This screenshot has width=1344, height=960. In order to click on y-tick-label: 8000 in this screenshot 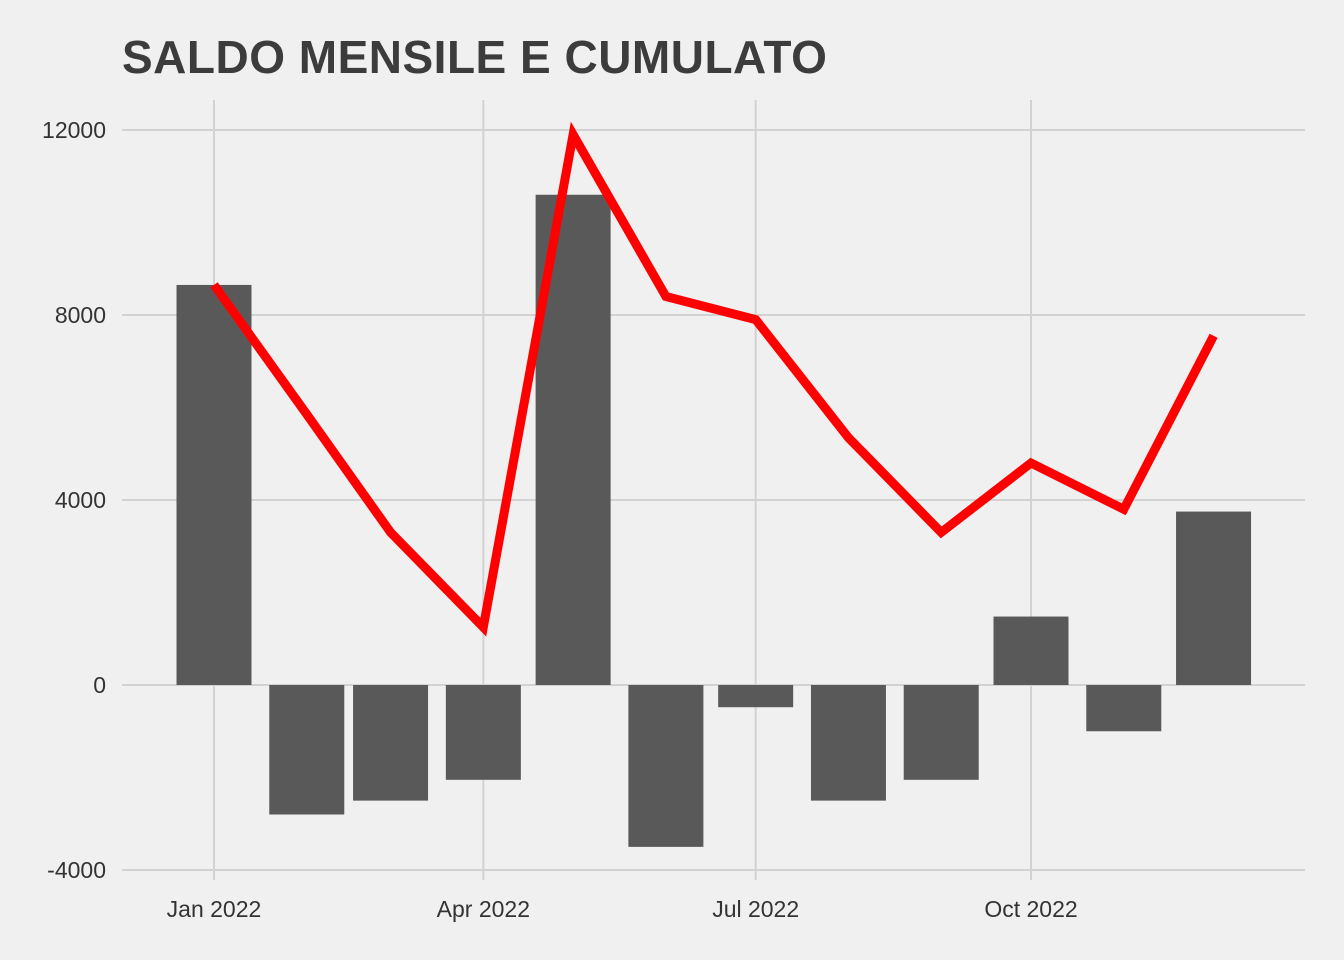, I will do `click(80, 315)`.